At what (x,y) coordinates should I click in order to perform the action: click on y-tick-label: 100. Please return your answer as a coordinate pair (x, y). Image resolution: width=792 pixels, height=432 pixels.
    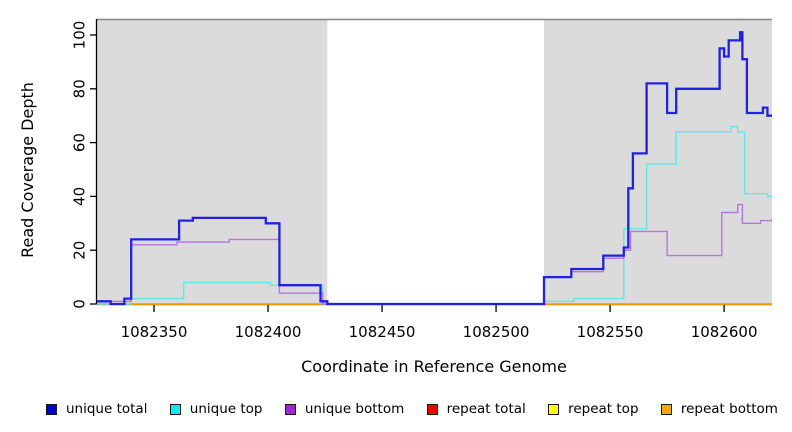
    Looking at the image, I should click on (80, 35).